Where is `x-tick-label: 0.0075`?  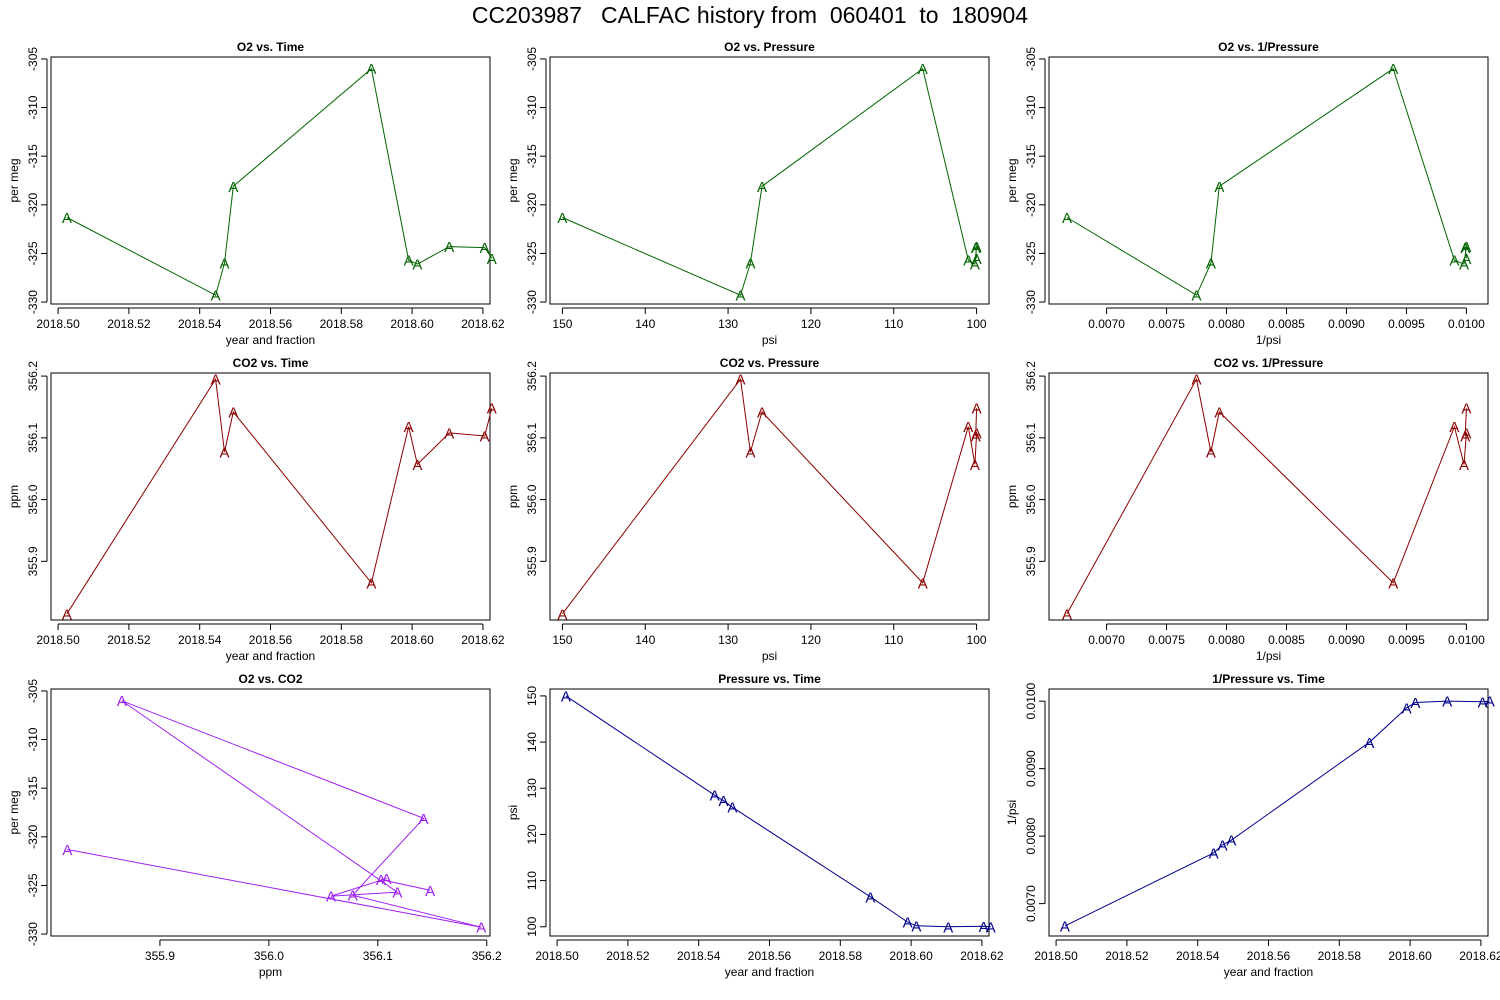 x-tick-label: 0.0075 is located at coordinates (1166, 640).